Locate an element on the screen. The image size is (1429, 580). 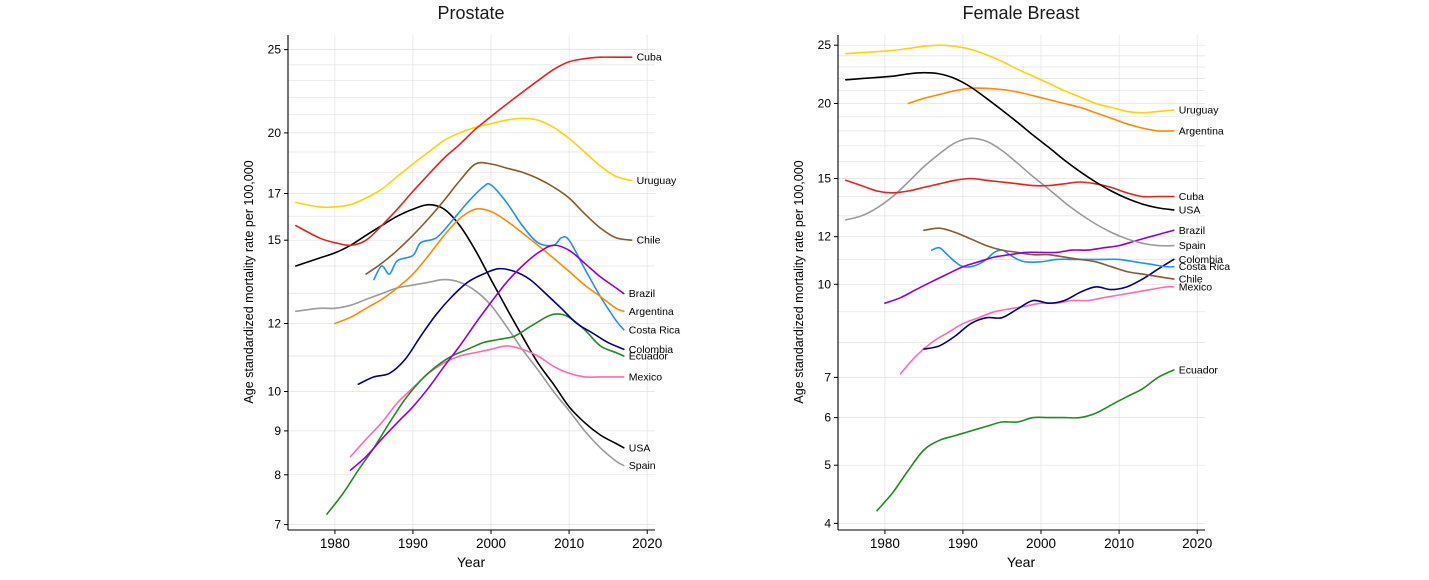
series-line-brazil is located at coordinates (487, 357).